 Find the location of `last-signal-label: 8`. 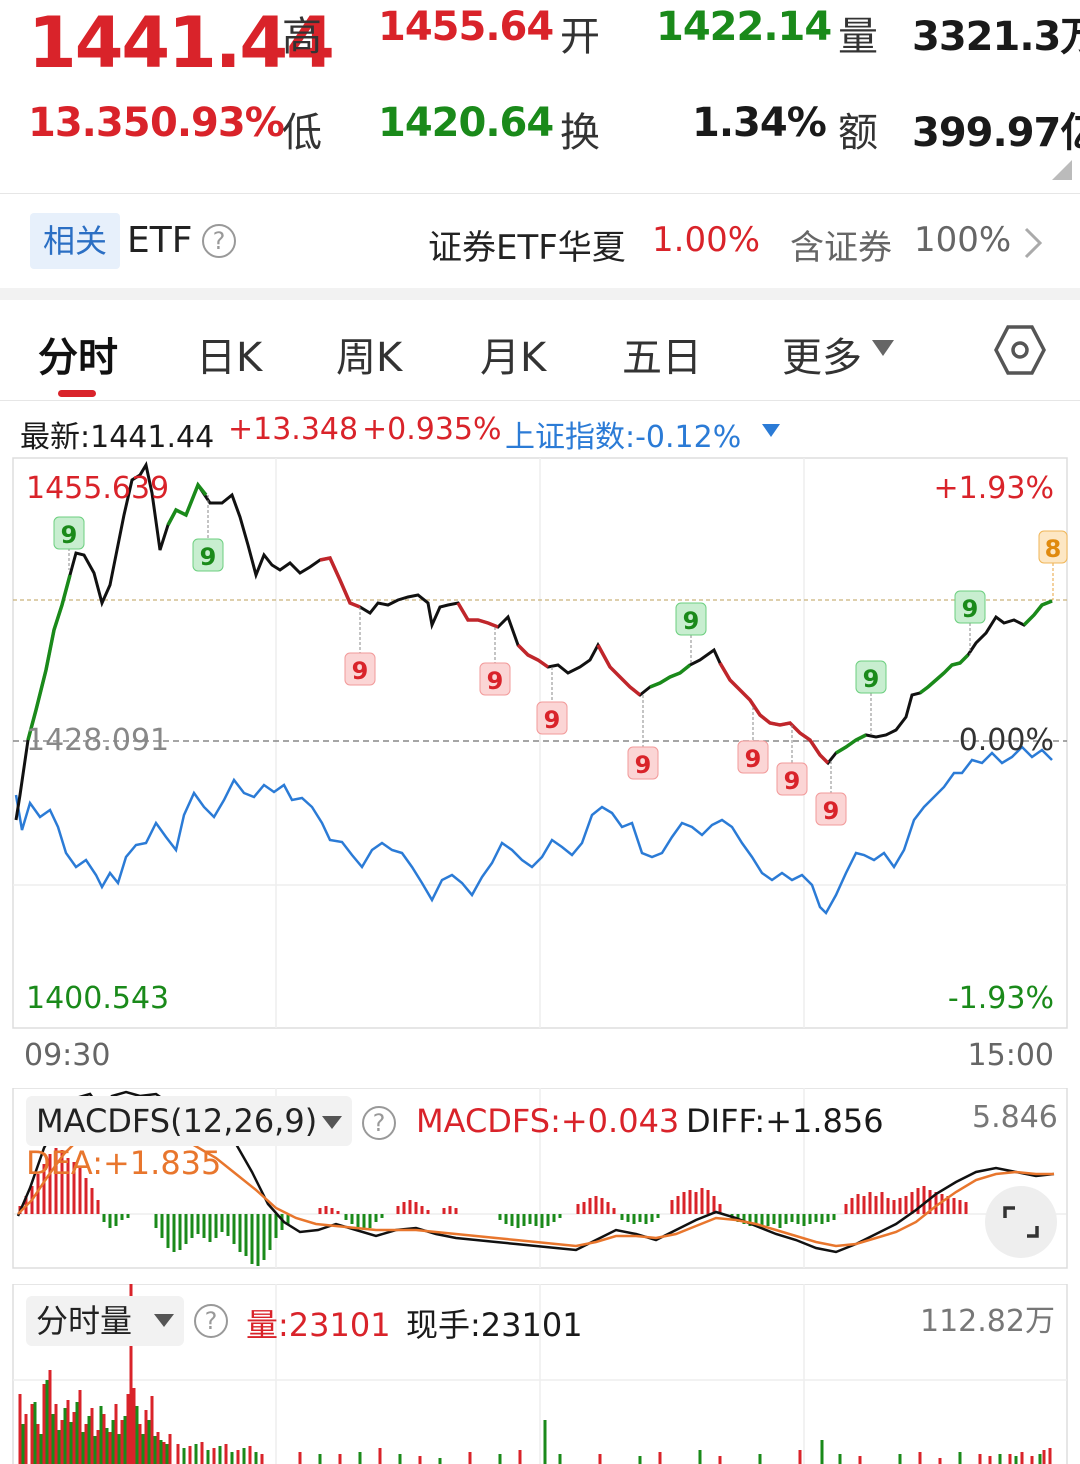

last-signal-label: 8 is located at coordinates (1053, 549).